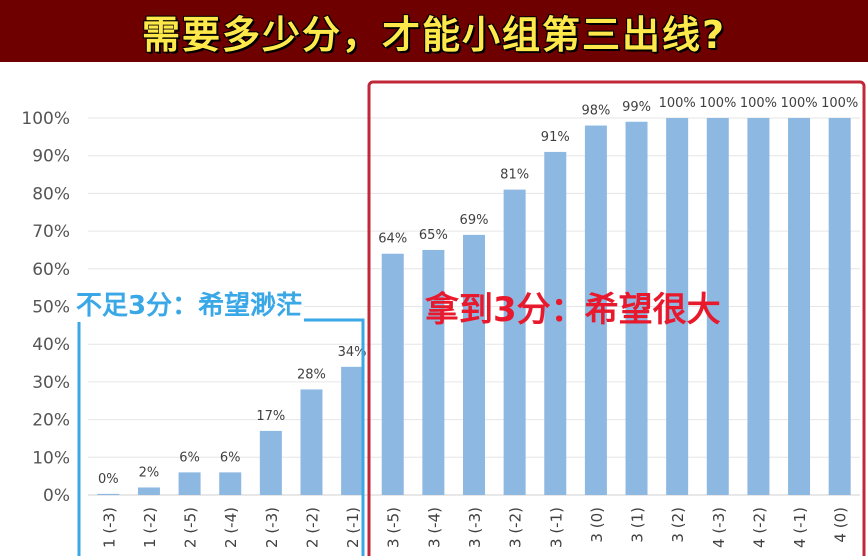 The width and height of the screenshot is (868, 556). What do you see at coordinates (51, 270) in the screenshot?
I see `y-tick-label: 60%` at bounding box center [51, 270].